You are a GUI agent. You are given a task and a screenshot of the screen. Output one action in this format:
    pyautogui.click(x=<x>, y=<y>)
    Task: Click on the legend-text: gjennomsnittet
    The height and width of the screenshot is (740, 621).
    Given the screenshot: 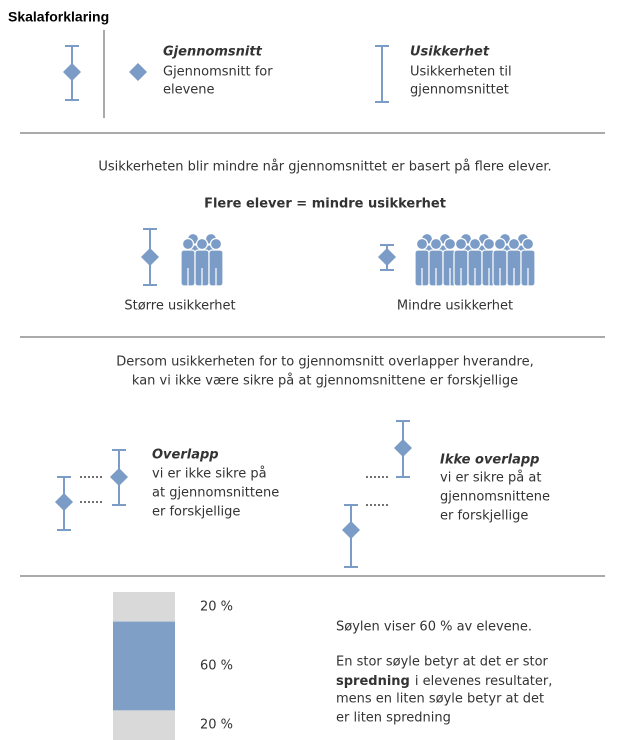 What is the action you would take?
    pyautogui.click(x=459, y=90)
    